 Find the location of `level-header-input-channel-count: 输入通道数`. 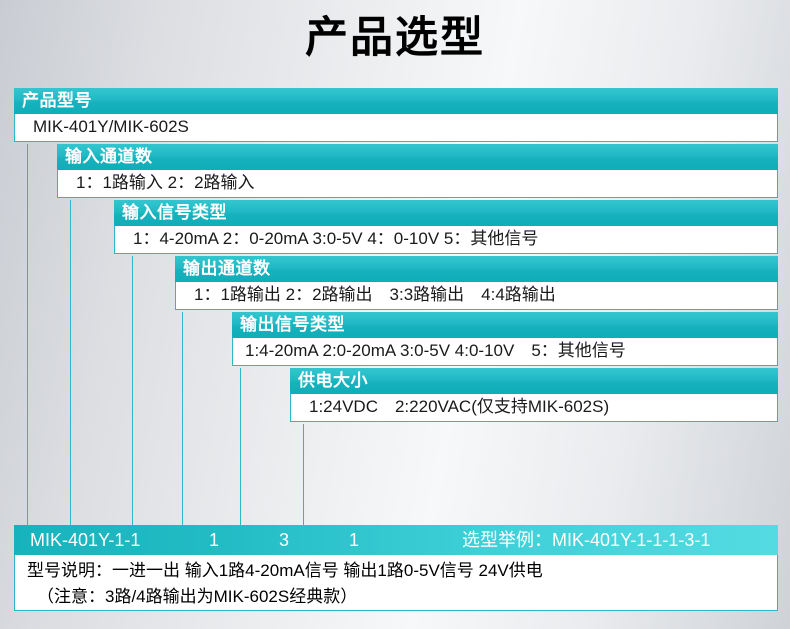

level-header-input-channel-count: 输入通道数 is located at coordinates (417, 157).